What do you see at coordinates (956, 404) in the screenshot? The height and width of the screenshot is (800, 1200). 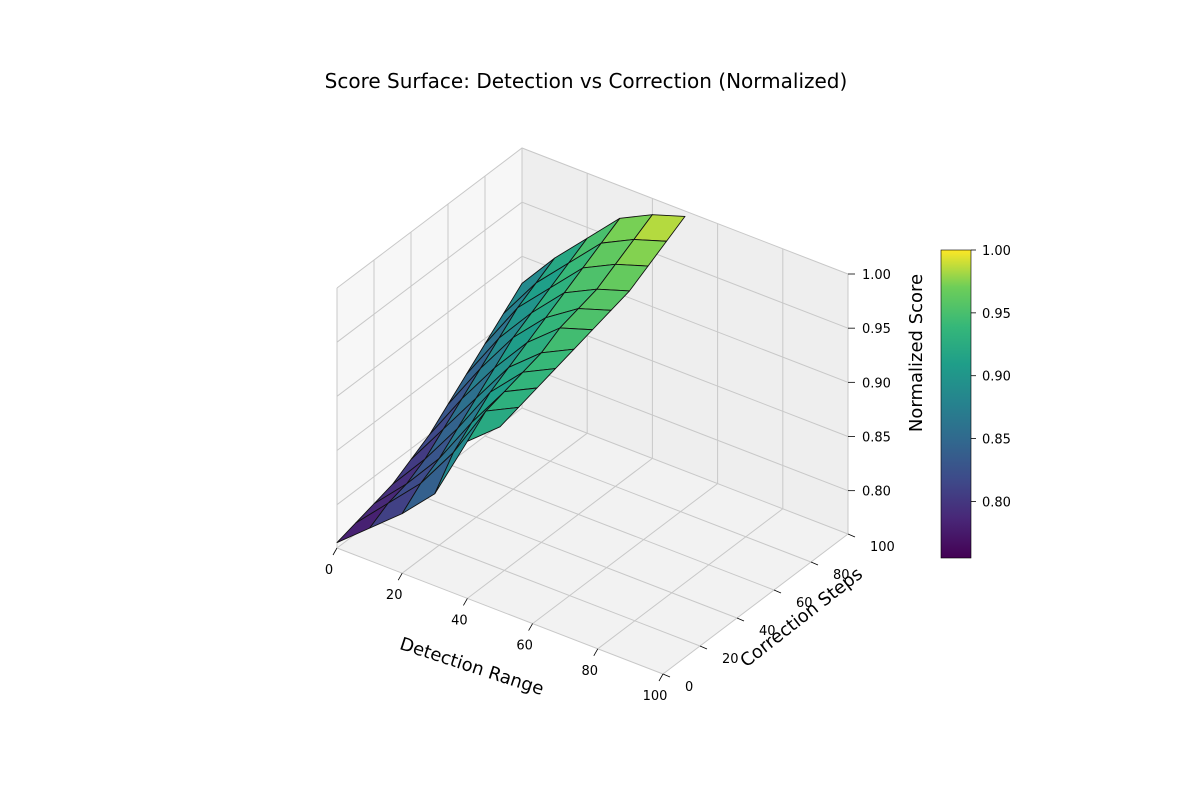 I see `colorbar` at bounding box center [956, 404].